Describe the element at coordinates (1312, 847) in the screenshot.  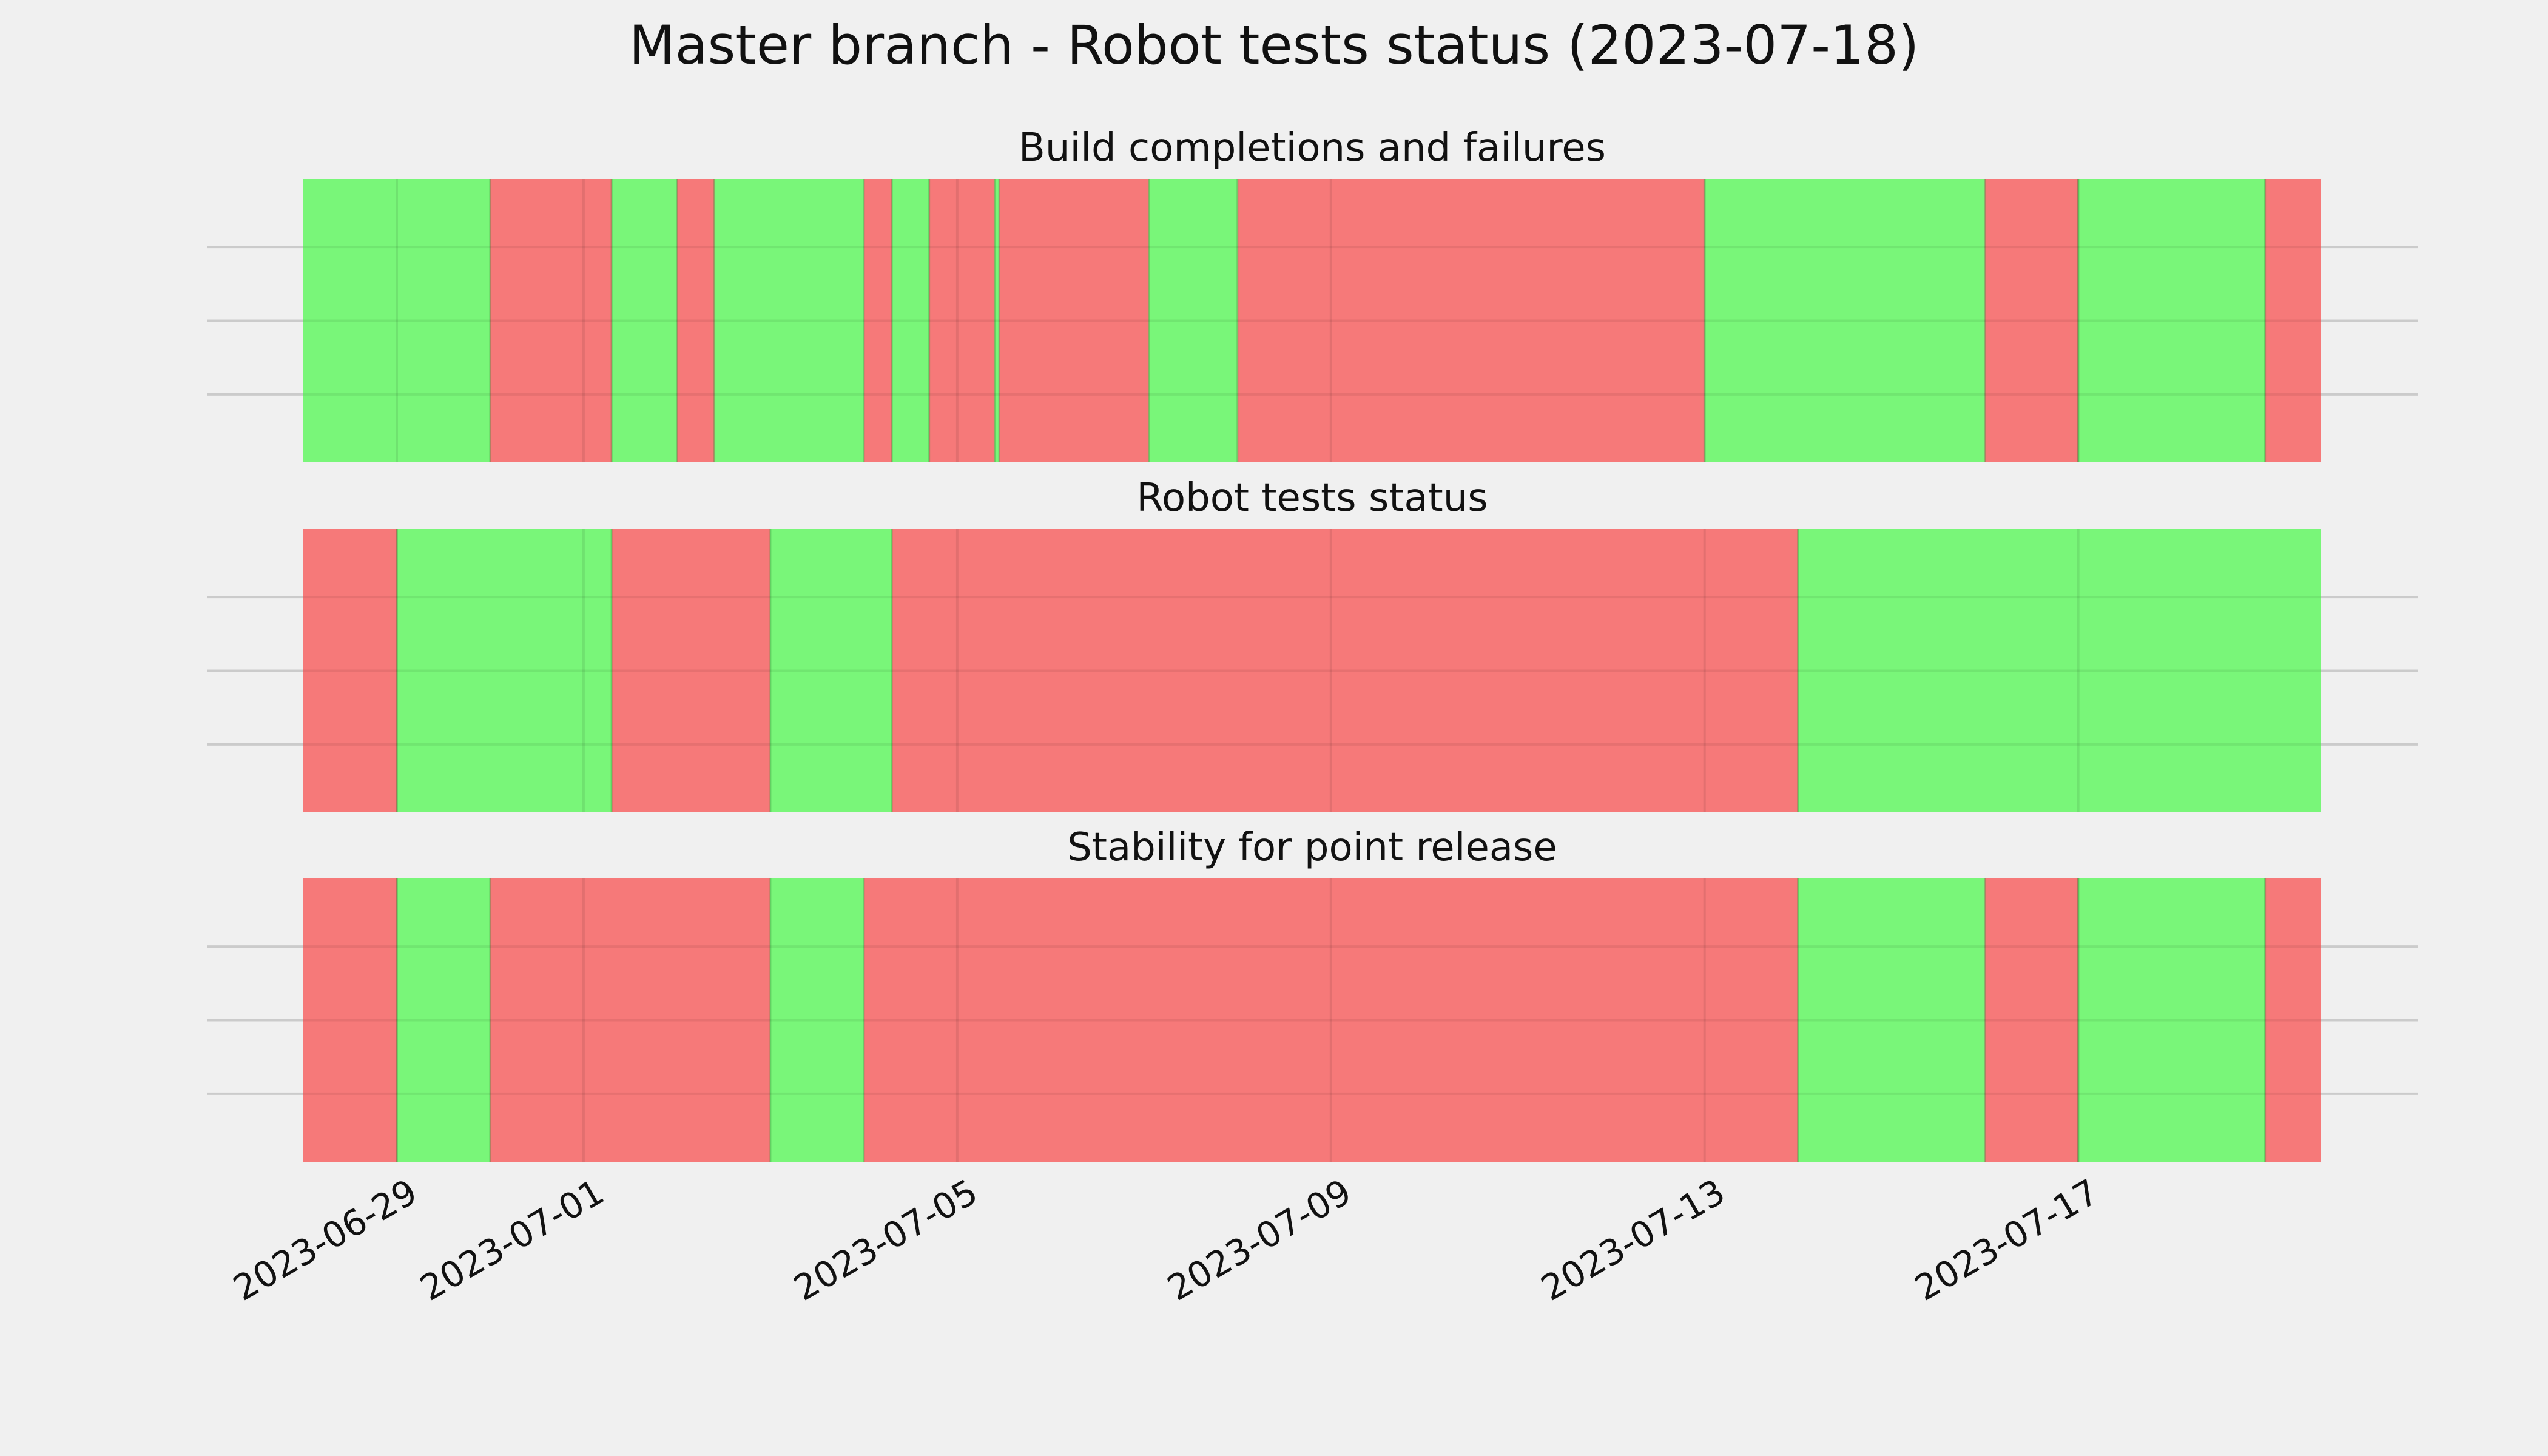
I see `panel-title: Stability for point release` at that location.